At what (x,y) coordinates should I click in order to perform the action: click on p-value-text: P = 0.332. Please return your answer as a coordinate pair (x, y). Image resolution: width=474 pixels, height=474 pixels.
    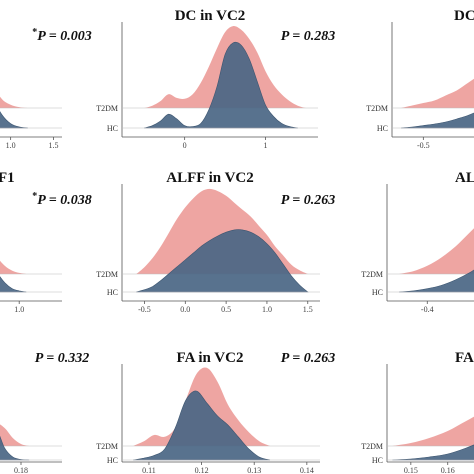
    Looking at the image, I should click on (62, 358).